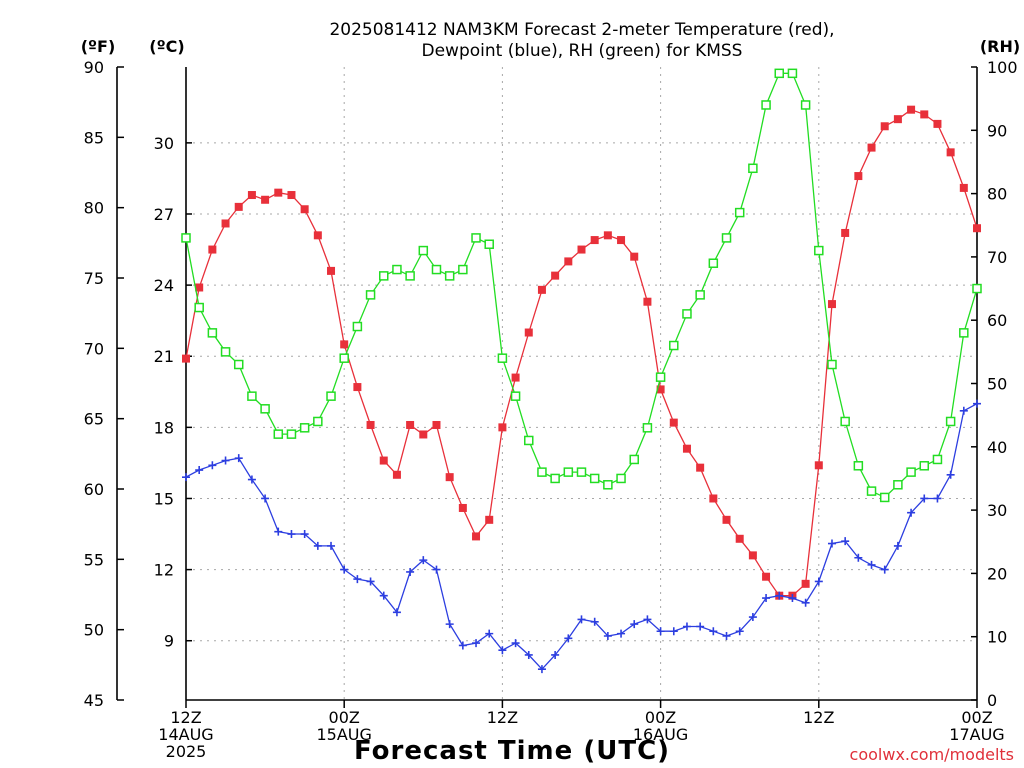  What do you see at coordinates (164, 143) in the screenshot?
I see `celsius-tick-label-30: 30` at bounding box center [164, 143].